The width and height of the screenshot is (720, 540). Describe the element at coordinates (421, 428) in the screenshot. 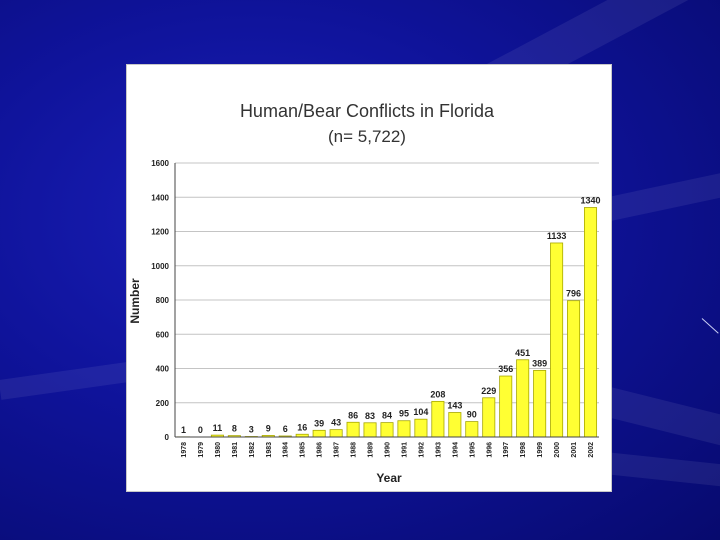

I see `bar-1992` at that location.